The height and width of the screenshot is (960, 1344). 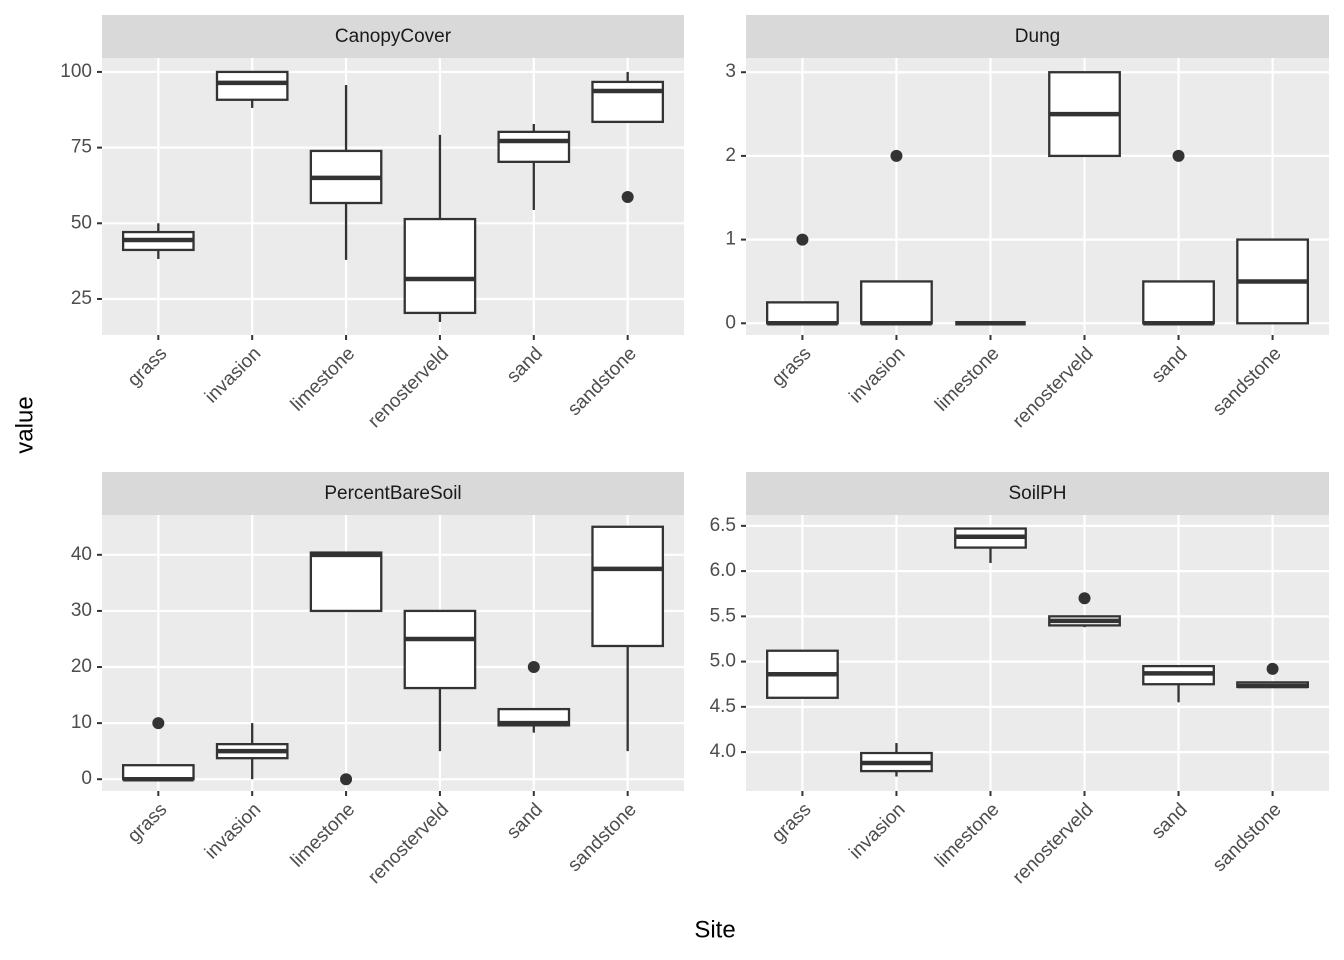 What do you see at coordinates (81, 722) in the screenshot?
I see `y-tick-label: 10` at bounding box center [81, 722].